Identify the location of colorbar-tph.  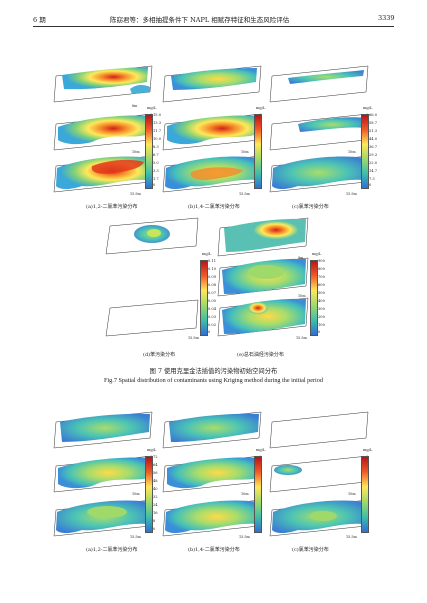
(314, 298).